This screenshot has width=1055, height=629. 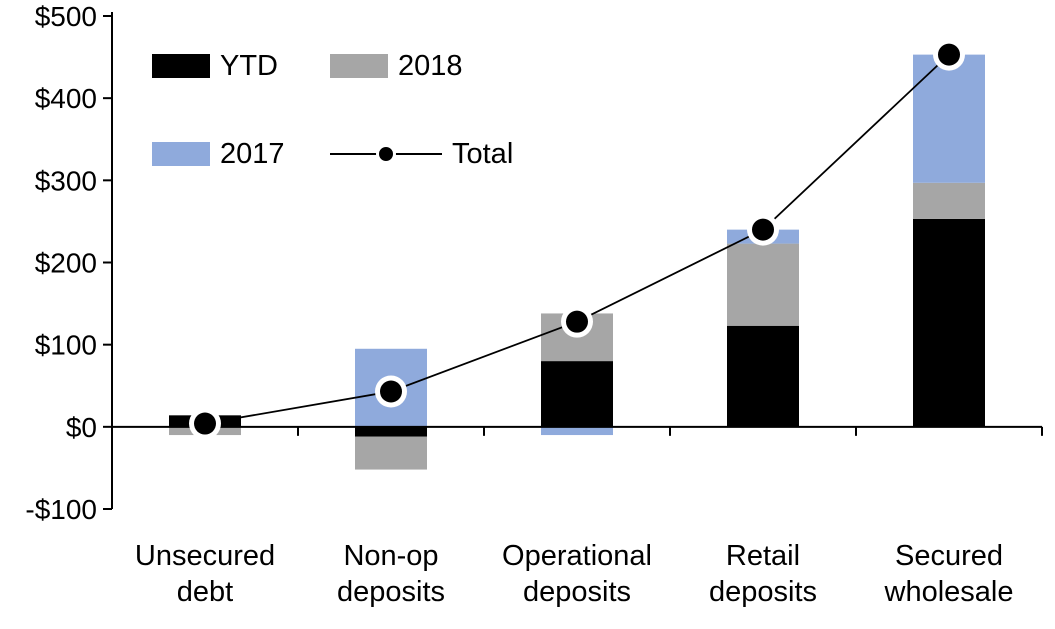 What do you see at coordinates (66, 263) in the screenshot?
I see `y-axis-tick-label: $200` at bounding box center [66, 263].